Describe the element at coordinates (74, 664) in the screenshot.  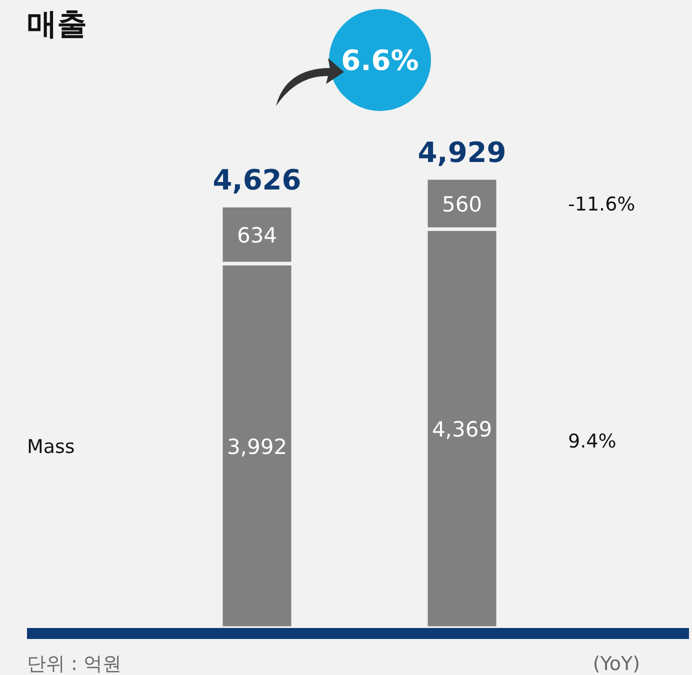
I see `text: 단위 : 억원` at that location.